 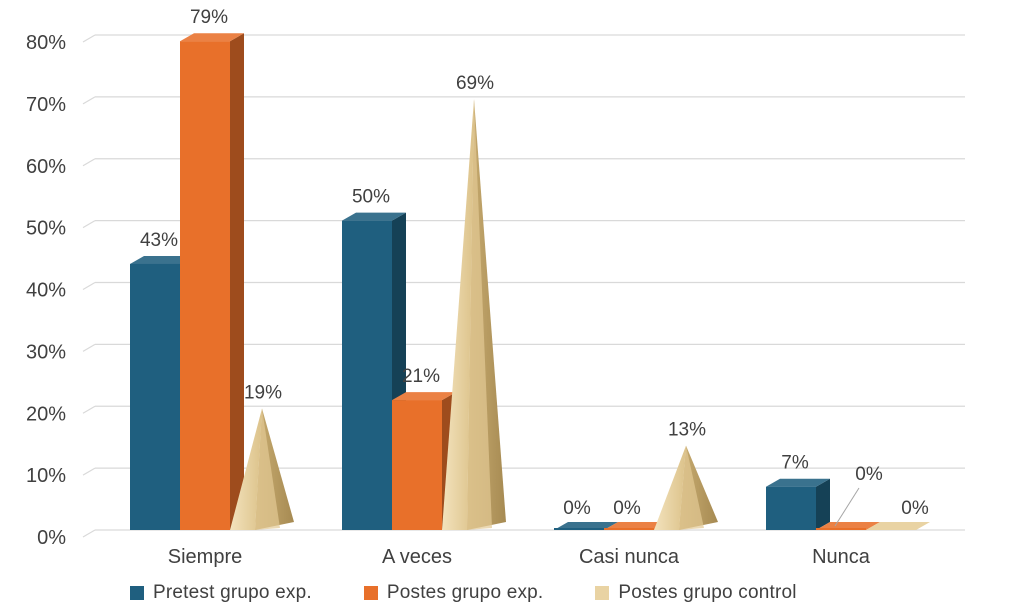 I want to click on y-tick-label: 80%, so click(x=46, y=43).